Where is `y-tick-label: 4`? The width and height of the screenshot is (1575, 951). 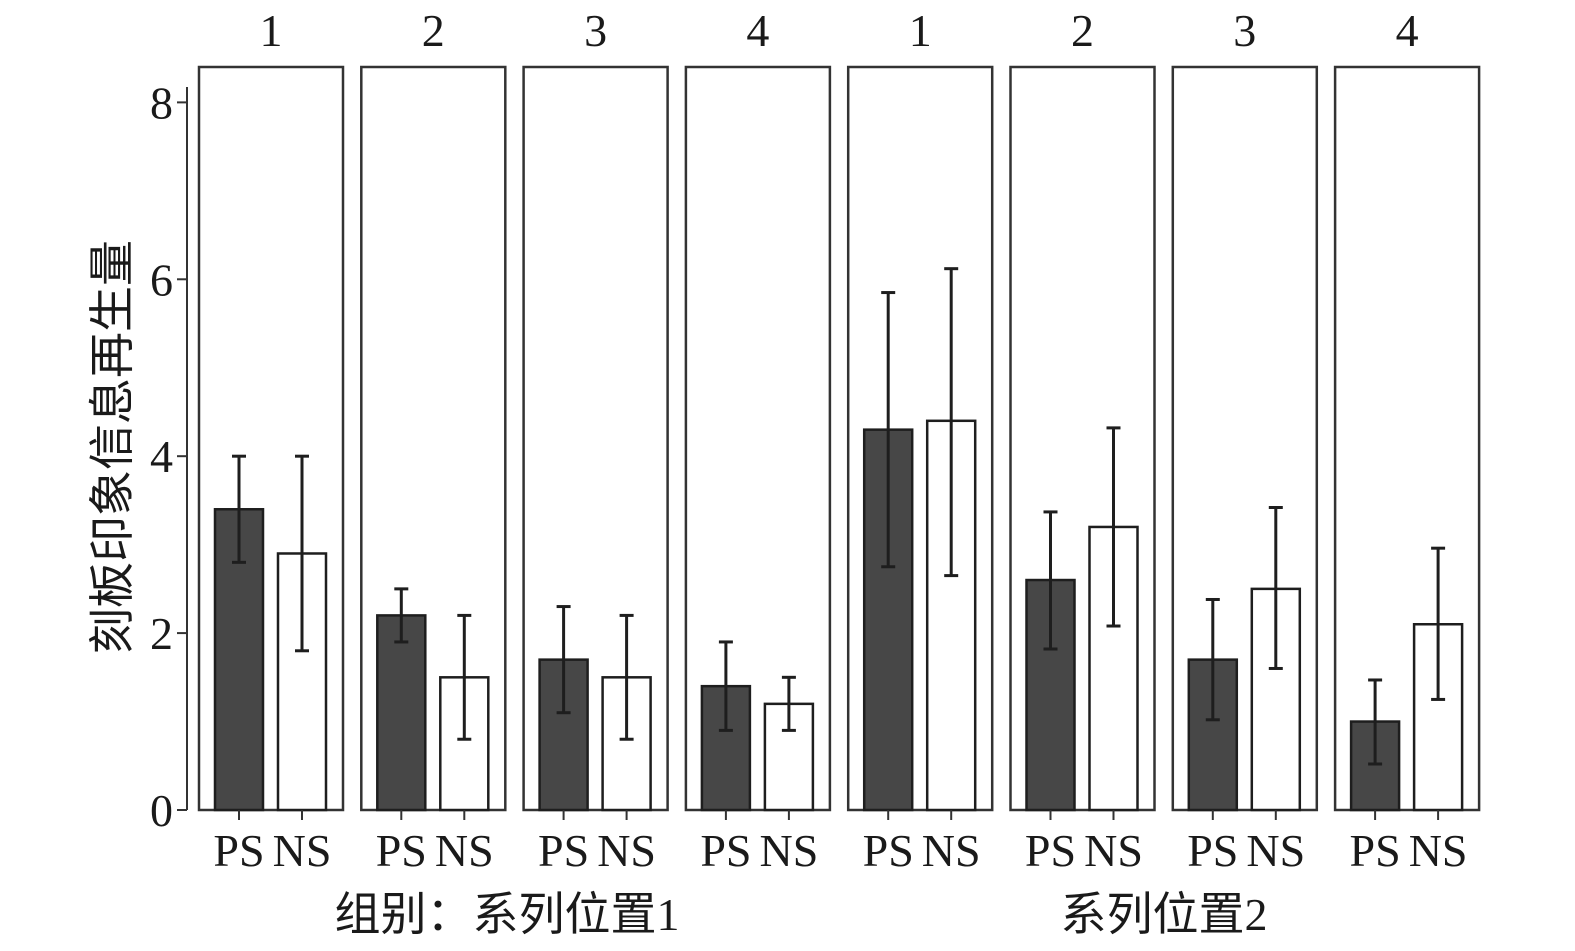 y-tick-label: 4 is located at coordinates (161, 456).